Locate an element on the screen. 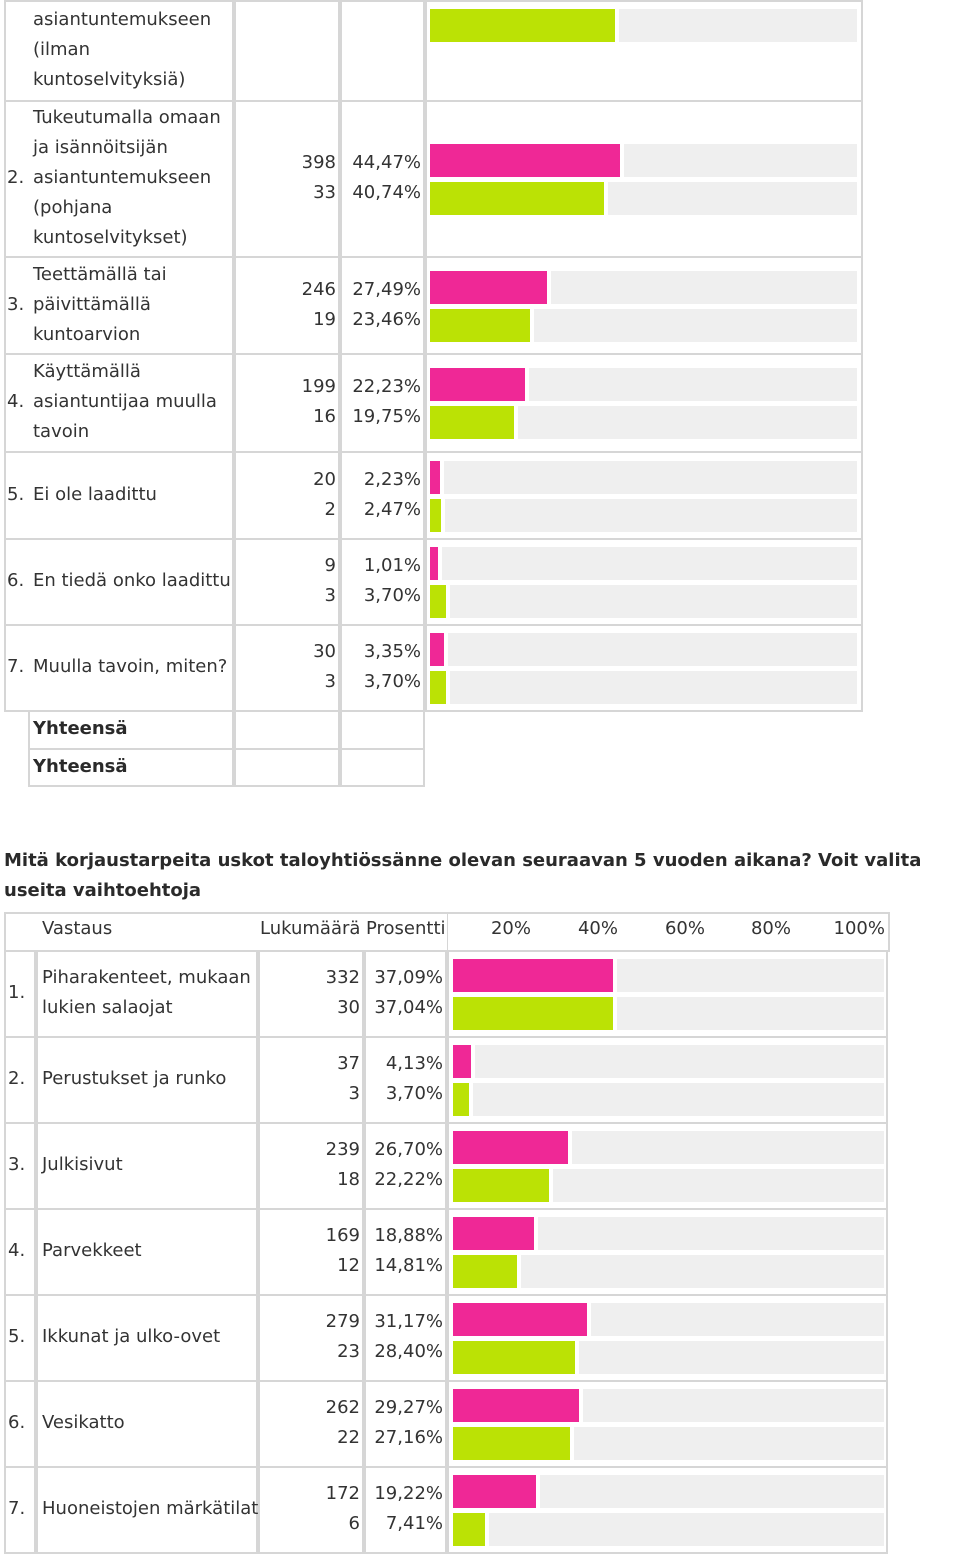 This screenshot has width=960, height=1555. answer-count: 20 is located at coordinates (324, 479).